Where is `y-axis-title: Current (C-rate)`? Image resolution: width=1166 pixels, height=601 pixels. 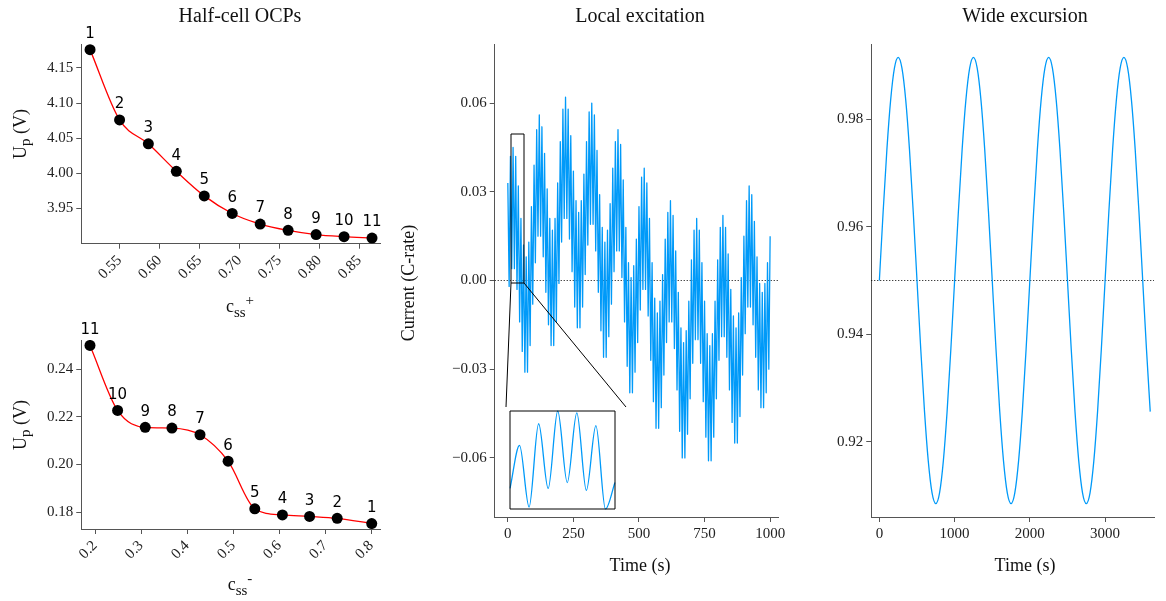
y-axis-title: Current (C-rate) is located at coordinates (408, 283).